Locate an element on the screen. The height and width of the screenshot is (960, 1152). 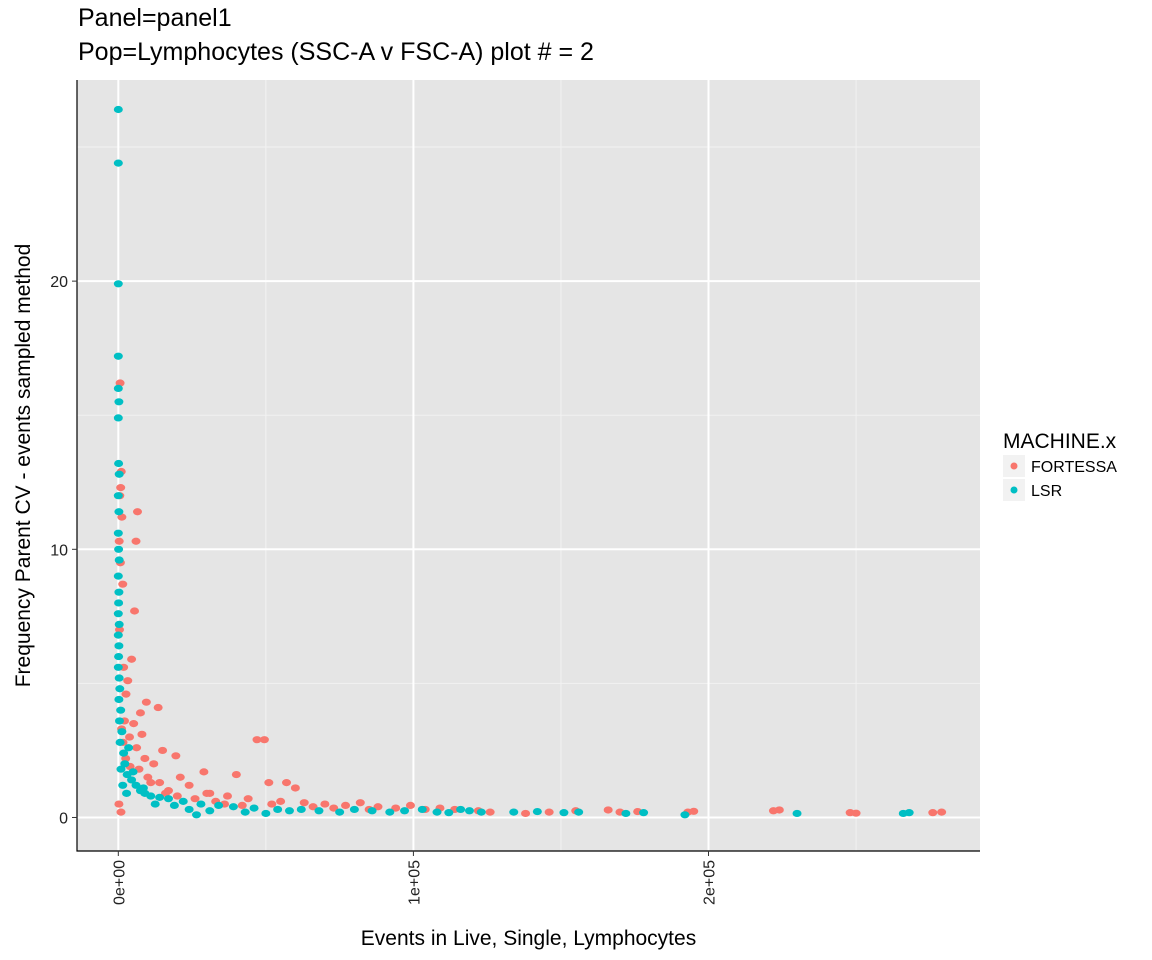
legend-title: MACHINE.x is located at coordinates (1060, 441).